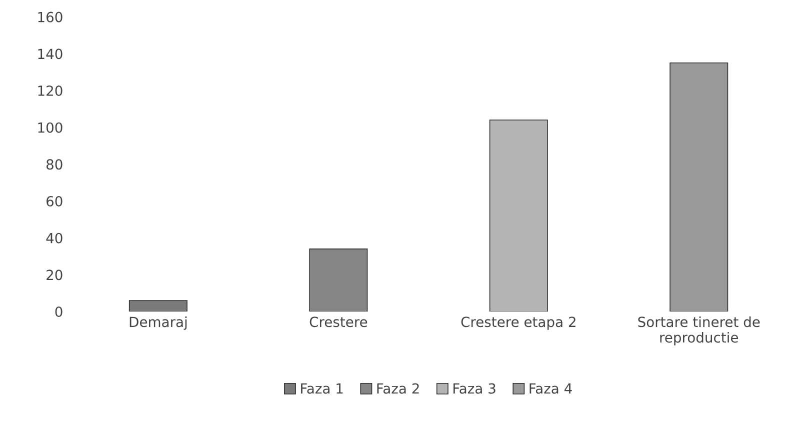 This screenshot has width=801, height=421. I want to click on x-tick-label: Demaraj, so click(158, 323).